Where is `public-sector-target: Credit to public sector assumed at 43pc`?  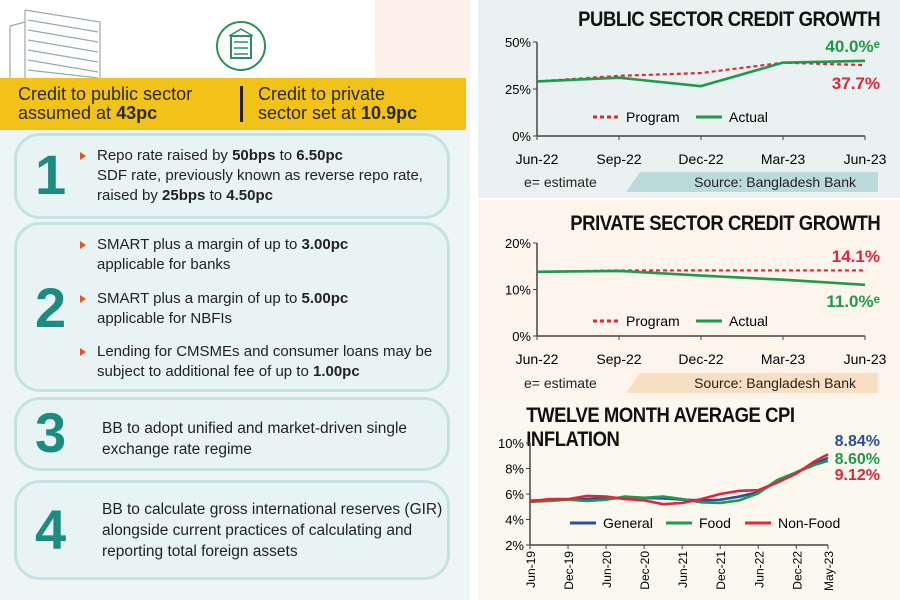
public-sector-target: Credit to public sector assumed at 43pc is located at coordinates (105, 104).